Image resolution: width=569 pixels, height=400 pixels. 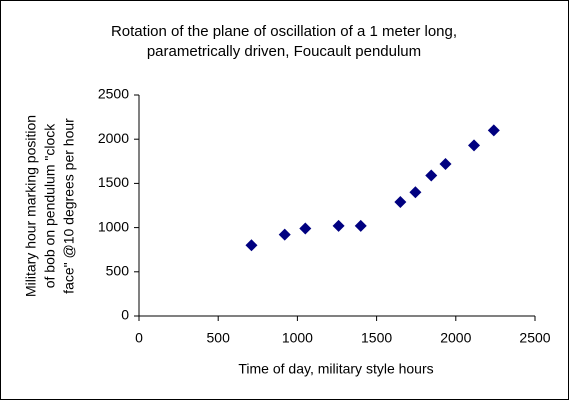 What do you see at coordinates (534, 338) in the screenshot?
I see `x-tick-label: 2500` at bounding box center [534, 338].